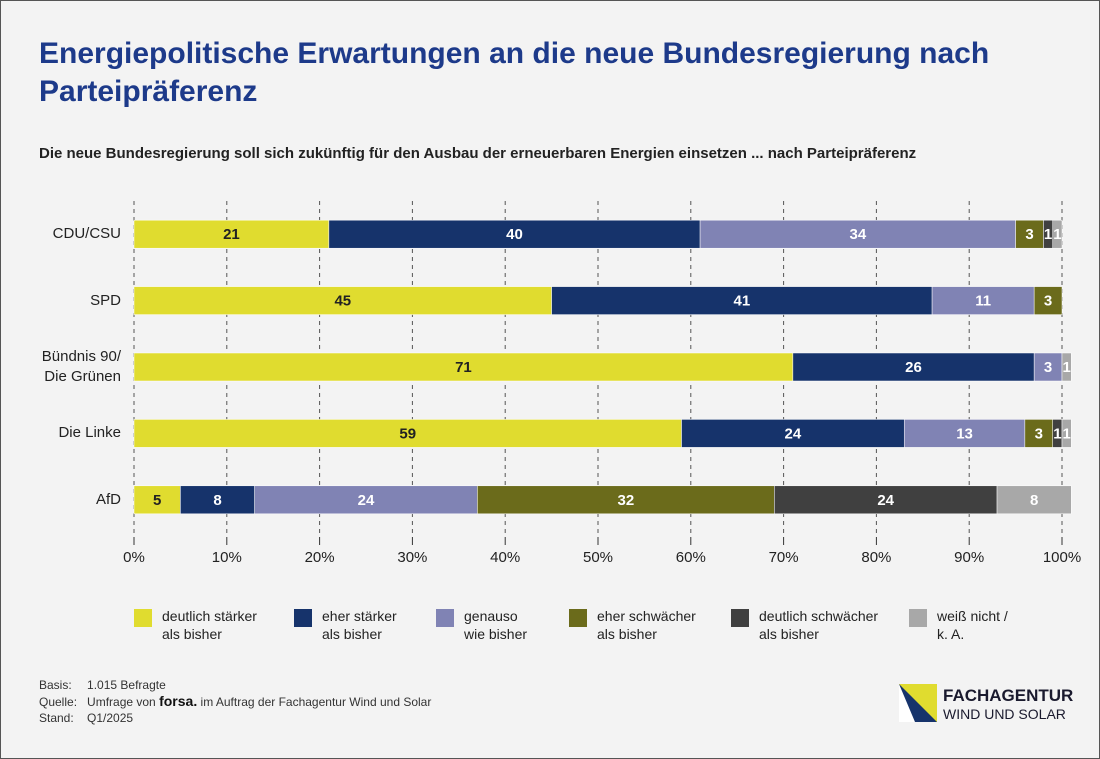 Image resolution: width=1100 pixels, height=759 pixels. Describe the element at coordinates (1008, 695) in the screenshot. I see `logo-text: FACHAGENTUR` at that location.